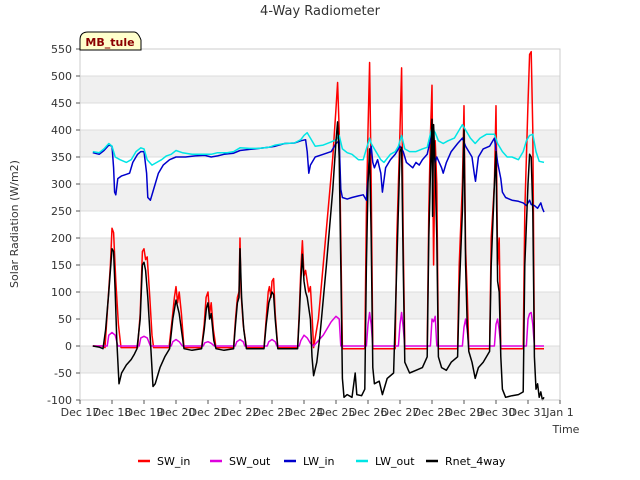  I want to click on x-tick-label: Dec 29, so click(464, 412).